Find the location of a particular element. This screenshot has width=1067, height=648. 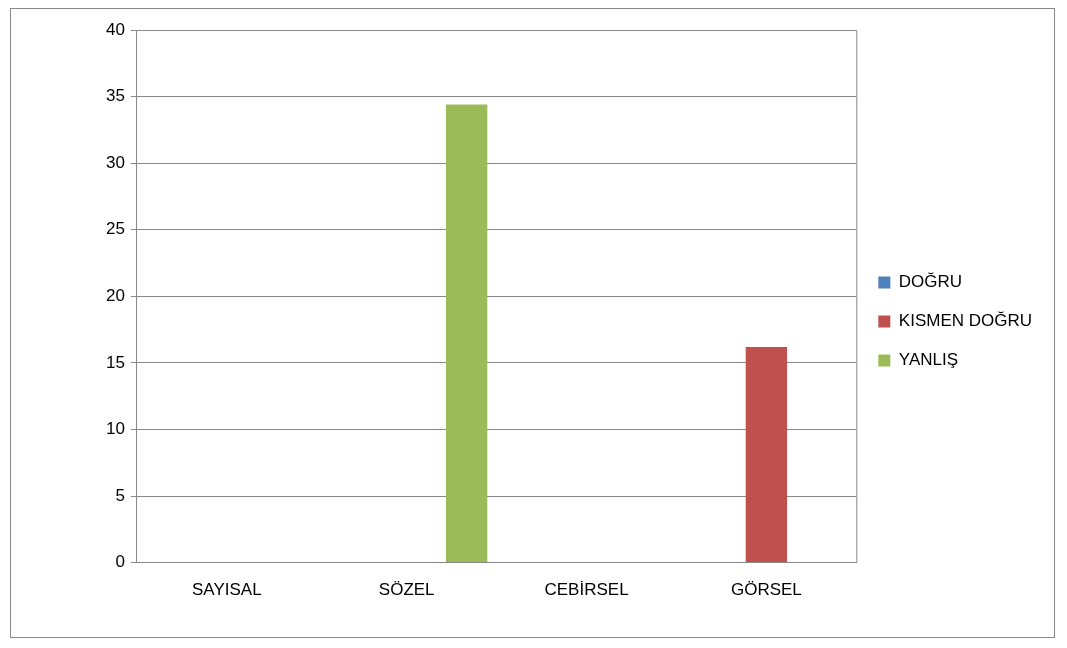

x-tick-label: GÖRSEL is located at coordinates (766, 590).